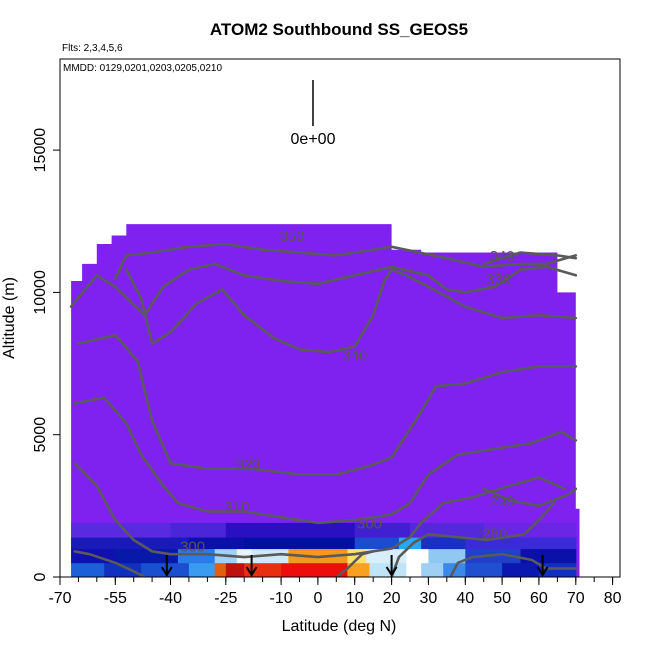  I want to click on flight-arrows, so click(354, 566).